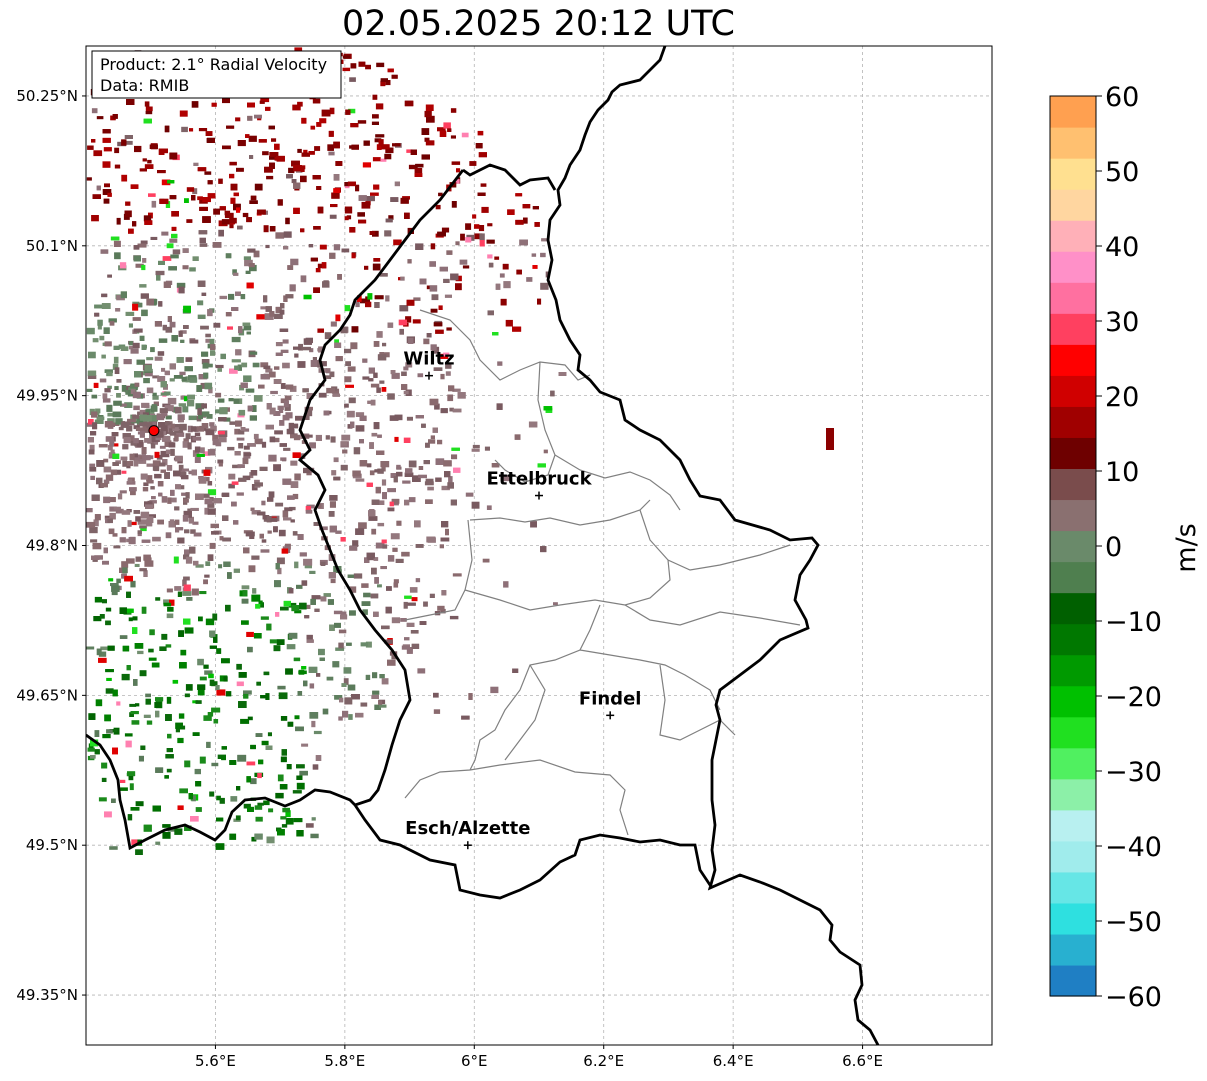 This screenshot has height=1081, width=1207. What do you see at coordinates (1122, 247) in the screenshot?
I see `colorbar-tick-label: 40` at bounding box center [1122, 247].